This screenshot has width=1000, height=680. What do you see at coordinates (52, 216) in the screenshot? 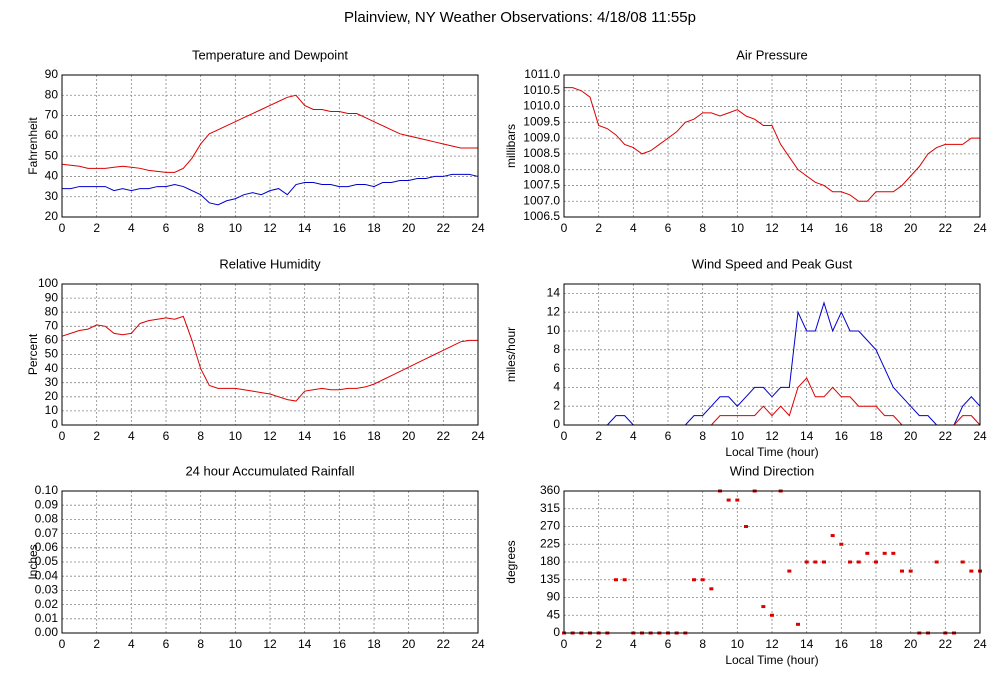
I see `y-tick-label: 20` at bounding box center [52, 216].